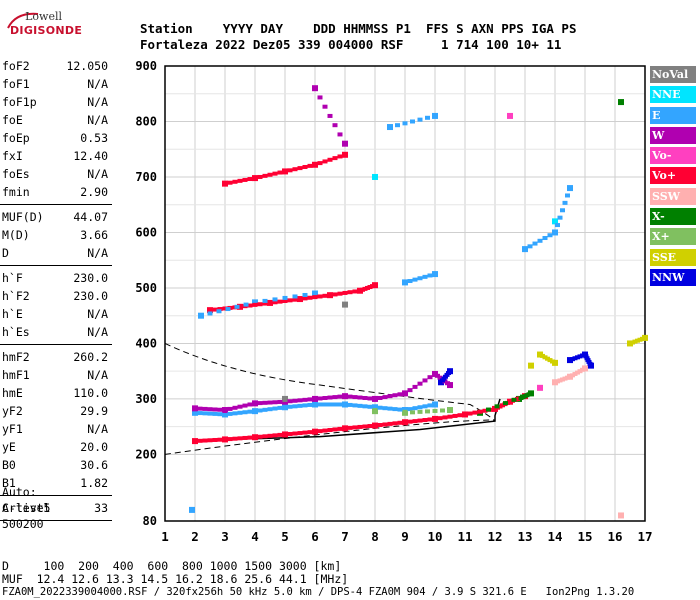  Describe the element at coordinates (56, 315) in the screenshot. I see `param-row: h`E N/A` at that location.